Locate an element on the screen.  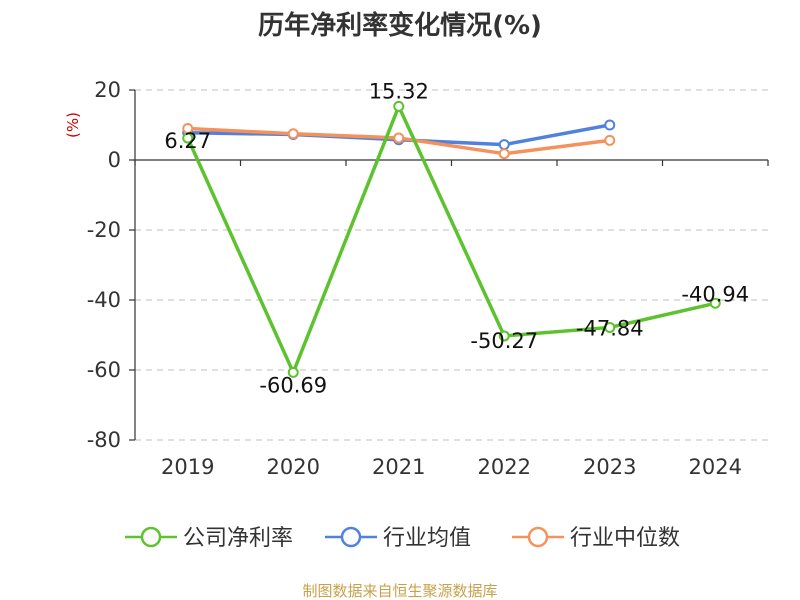
y-tick-label: -80 is located at coordinates (104, 440).